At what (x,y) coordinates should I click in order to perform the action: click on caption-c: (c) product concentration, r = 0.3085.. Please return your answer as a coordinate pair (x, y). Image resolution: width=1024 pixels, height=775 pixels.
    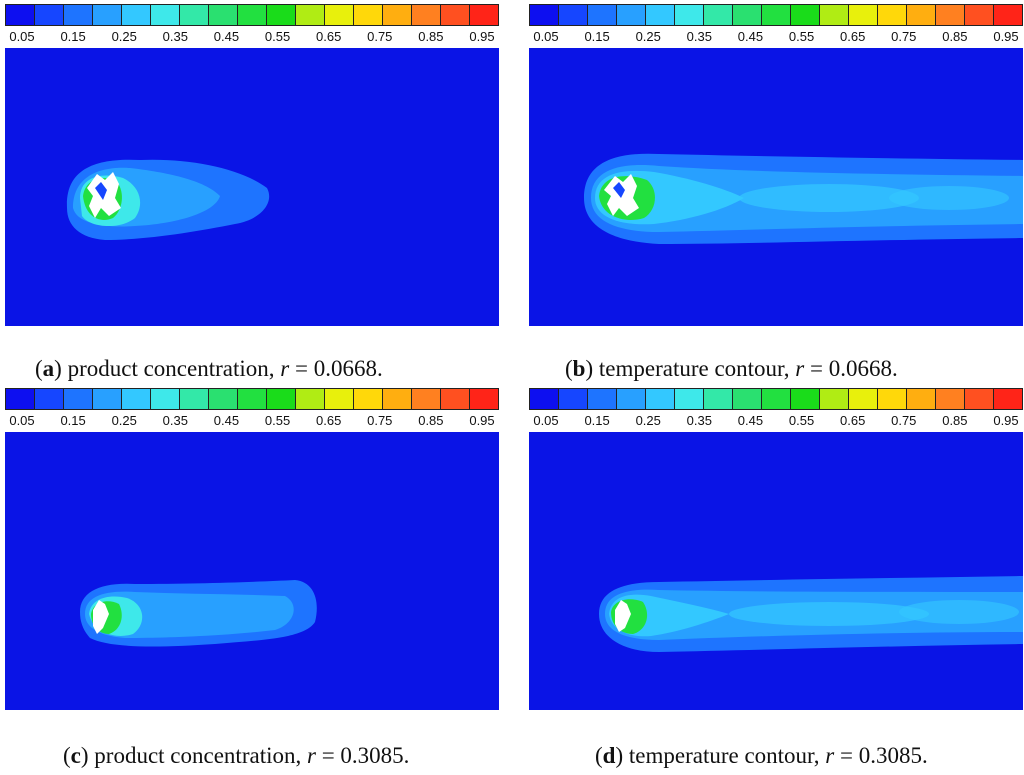
    Looking at the image, I should click on (236, 755).